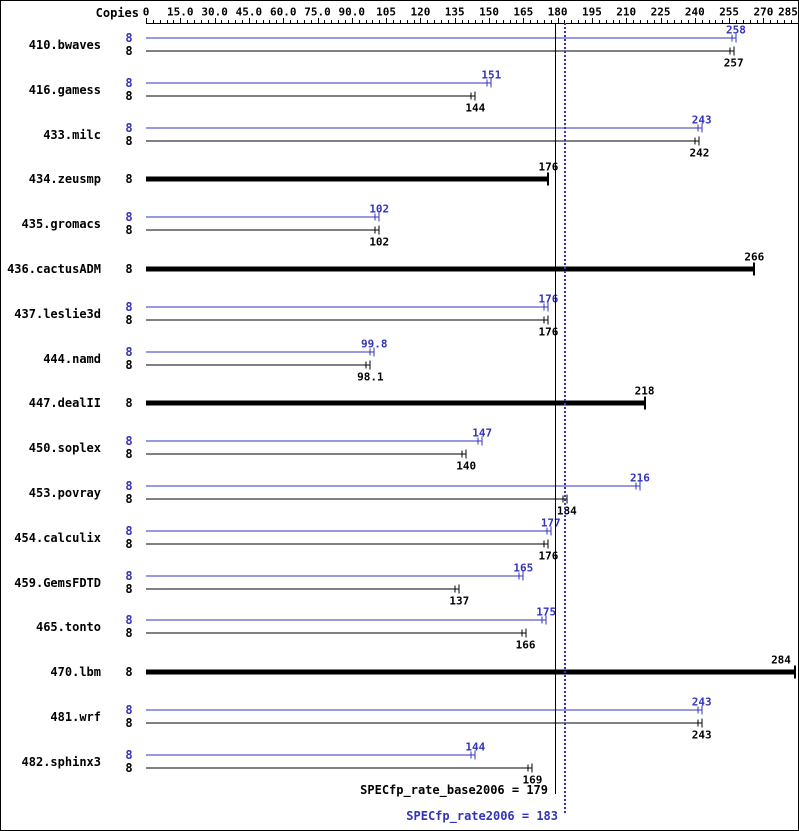 Image resolution: width=799 pixels, height=831 pixels. Describe the element at coordinates (660, 12) in the screenshot. I see `axis-tick-label: 225` at that location.